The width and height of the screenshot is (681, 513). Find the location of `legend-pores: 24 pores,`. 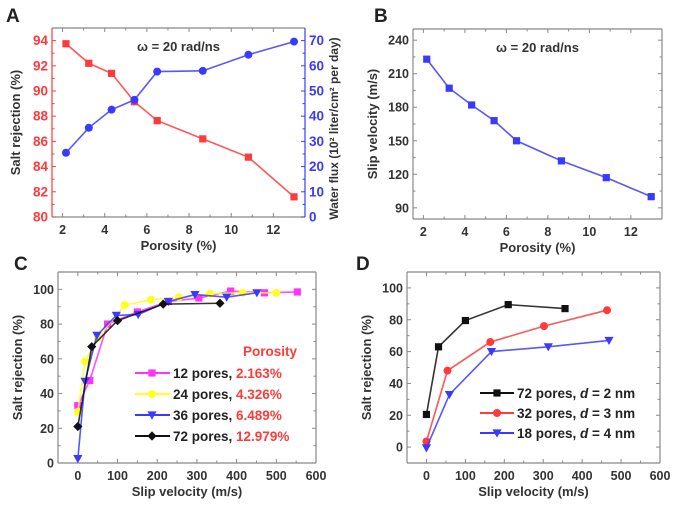

legend-pores: 24 pores, is located at coordinates (204, 394).